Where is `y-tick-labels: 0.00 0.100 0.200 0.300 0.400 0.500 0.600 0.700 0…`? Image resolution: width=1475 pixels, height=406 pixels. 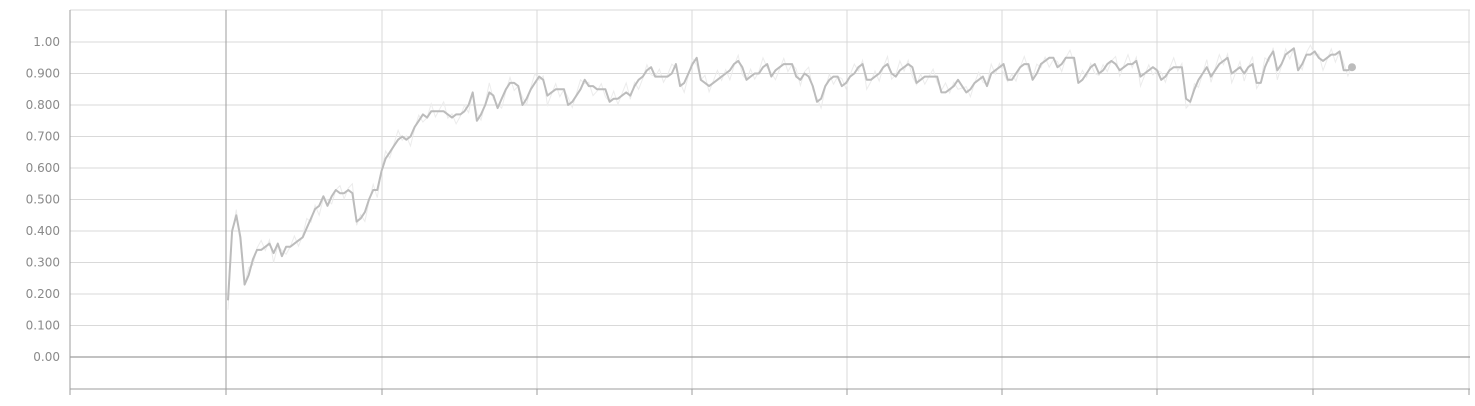
y-tick-labels: 0.00 0.100 0.200 0.300 0.400 0.500 0.600 0.700 0… is located at coordinates (43, 199).